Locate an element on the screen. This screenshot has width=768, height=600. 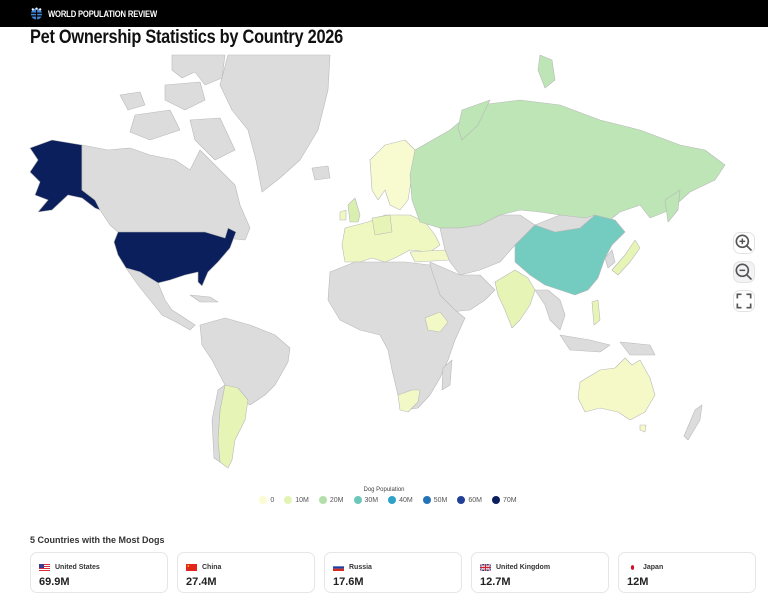
top-countries-title: 5 Countries with the Most Dogs is located at coordinates (97, 540).